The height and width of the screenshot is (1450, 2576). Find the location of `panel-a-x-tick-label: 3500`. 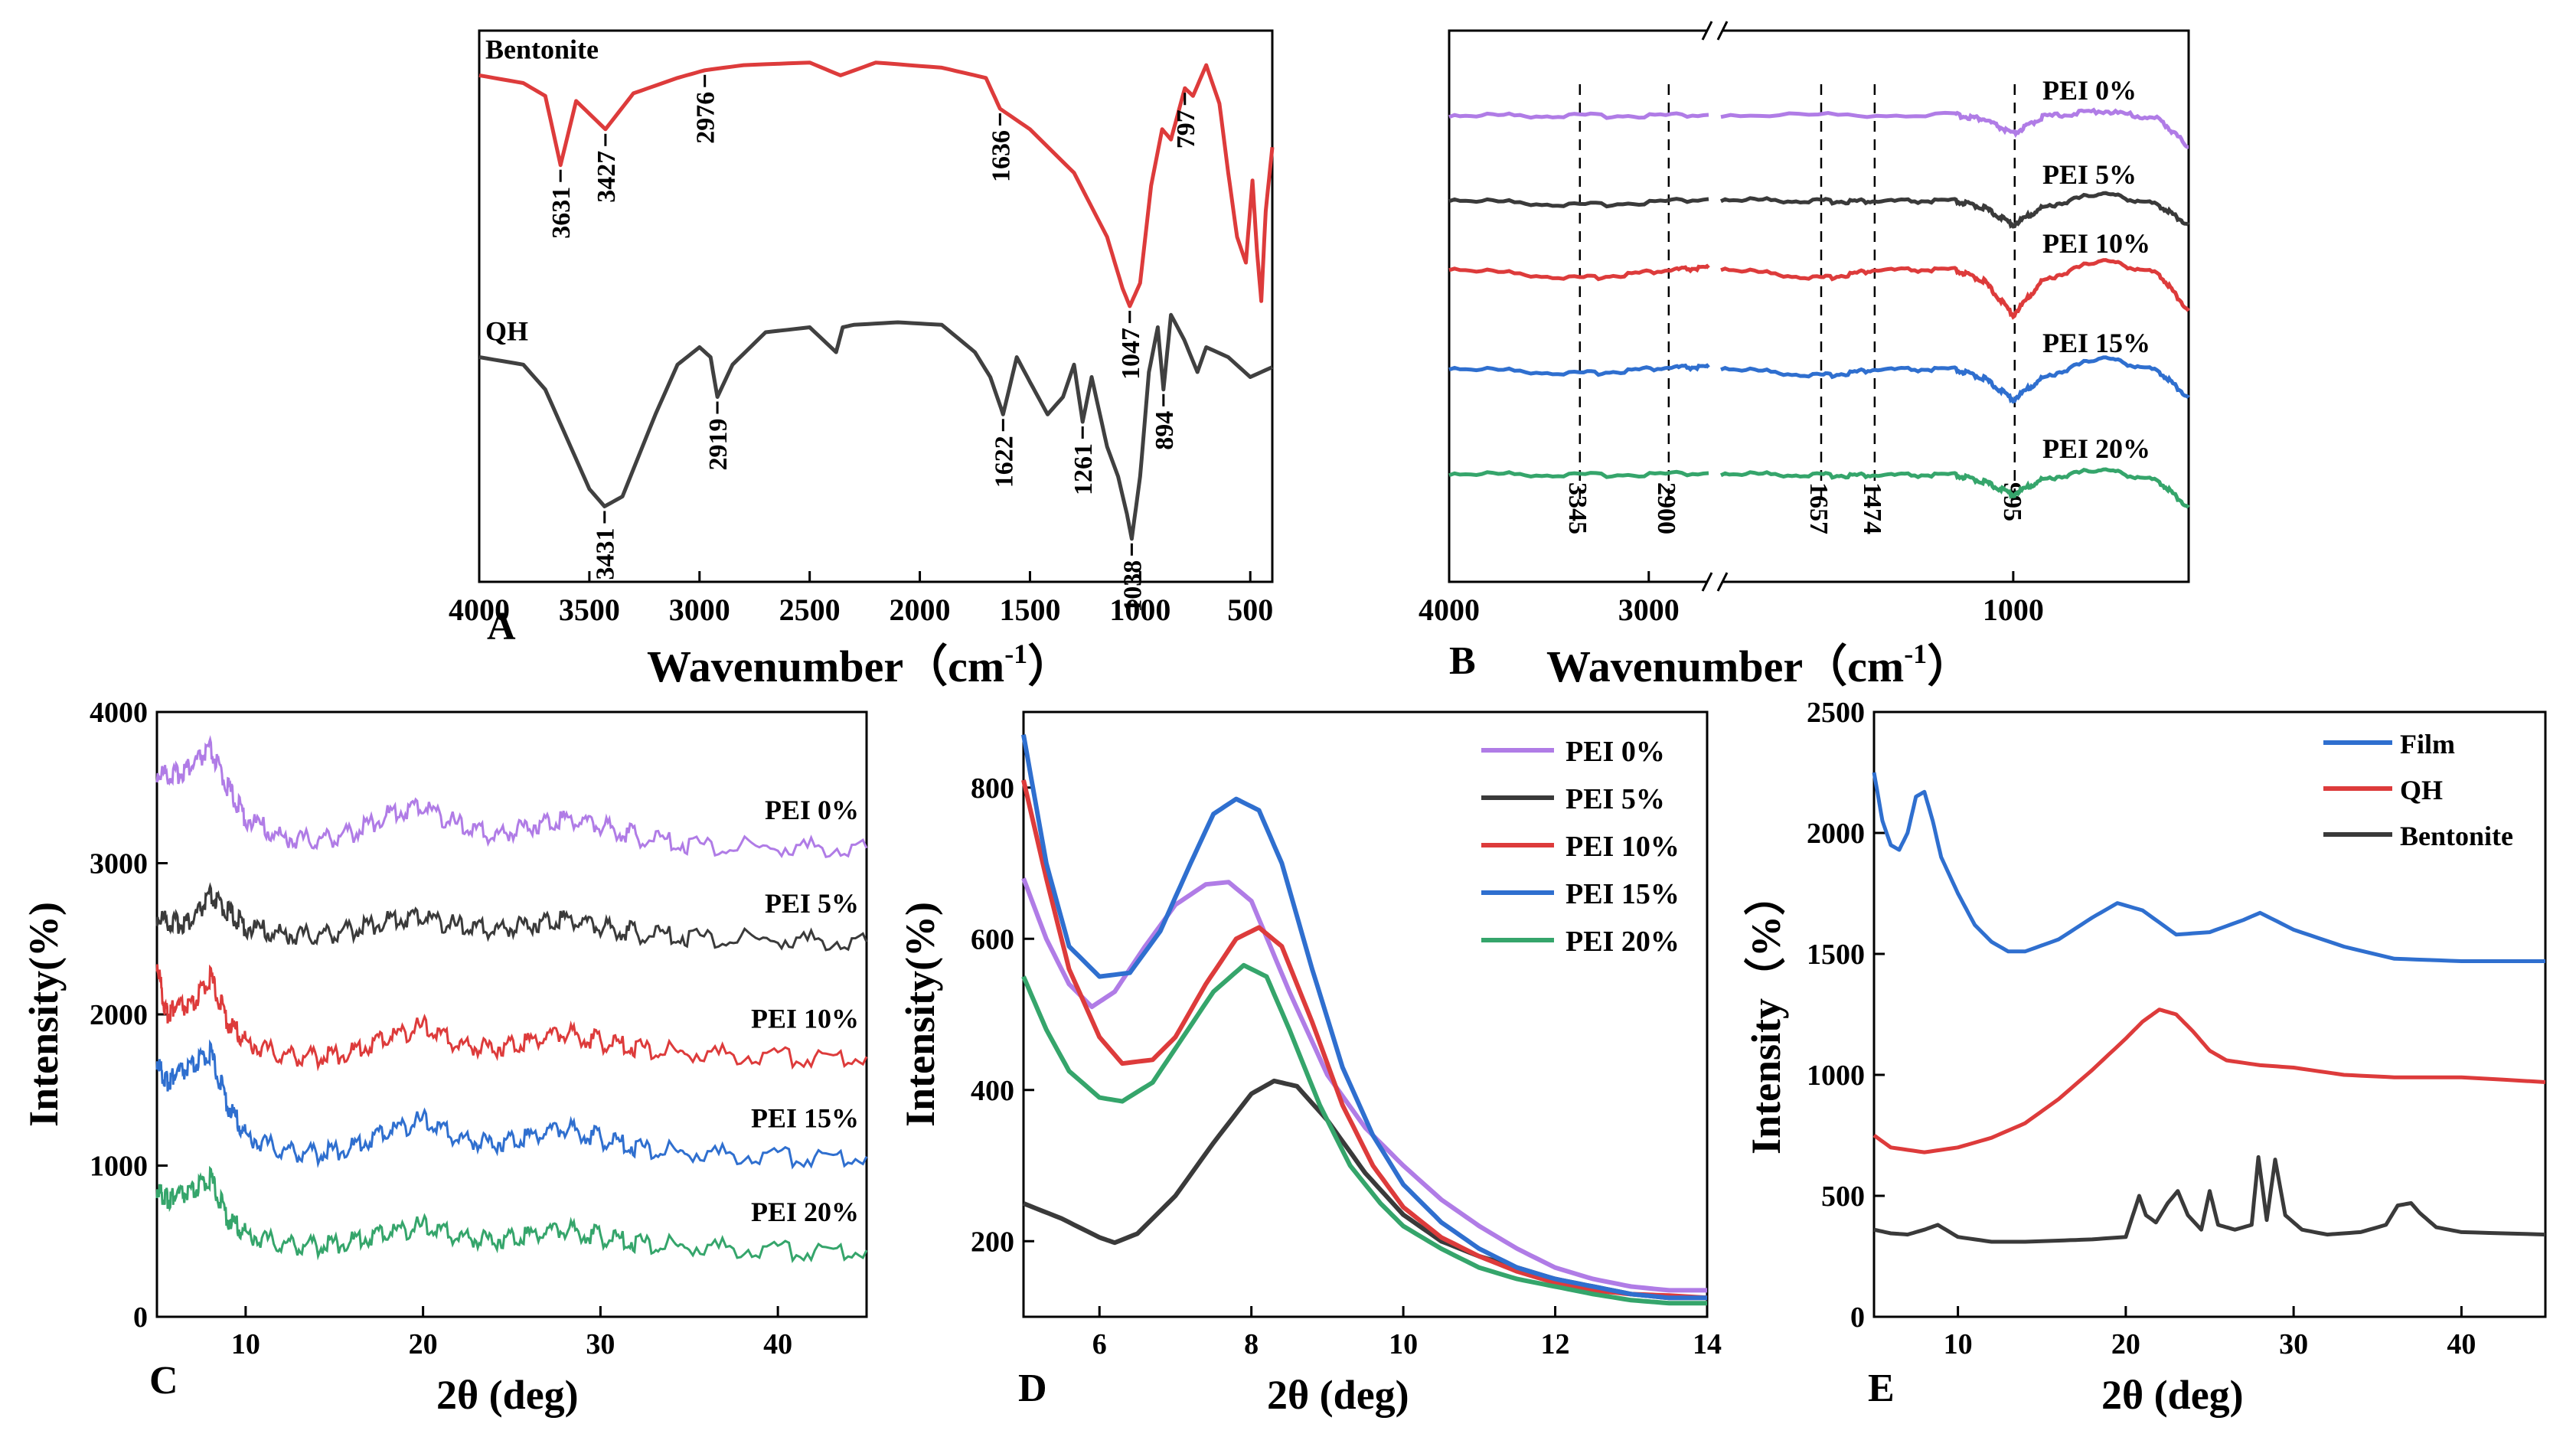

panel-a-x-tick-label: 3500 is located at coordinates (589, 610).